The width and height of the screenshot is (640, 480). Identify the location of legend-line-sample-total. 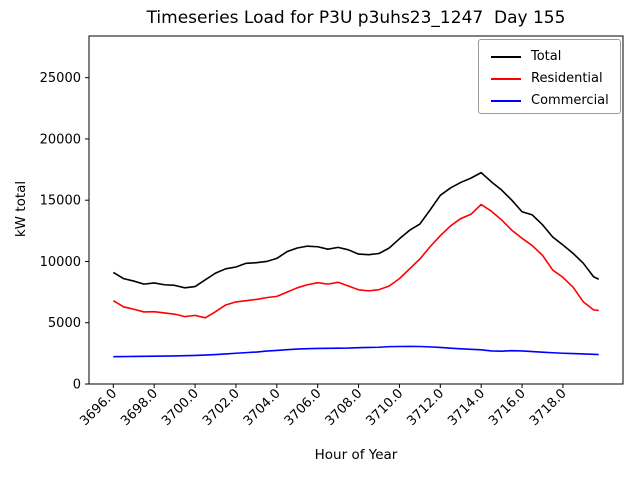
(506, 56).